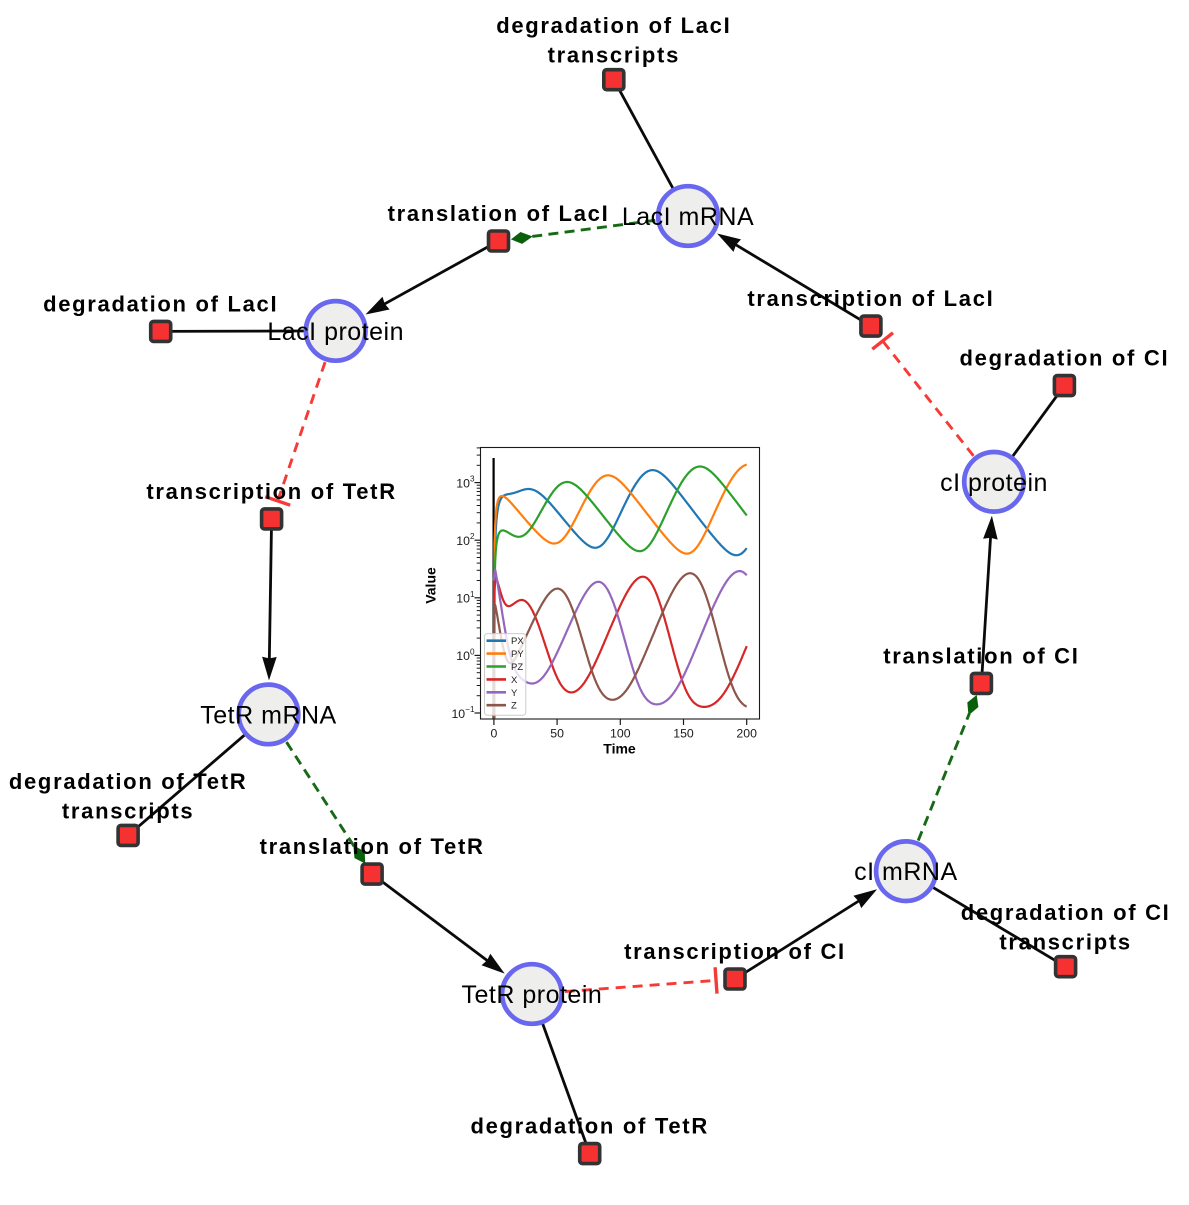 The width and height of the screenshot is (1189, 1205). I want to click on svg-text: TetR mRNA, so click(268, 715).